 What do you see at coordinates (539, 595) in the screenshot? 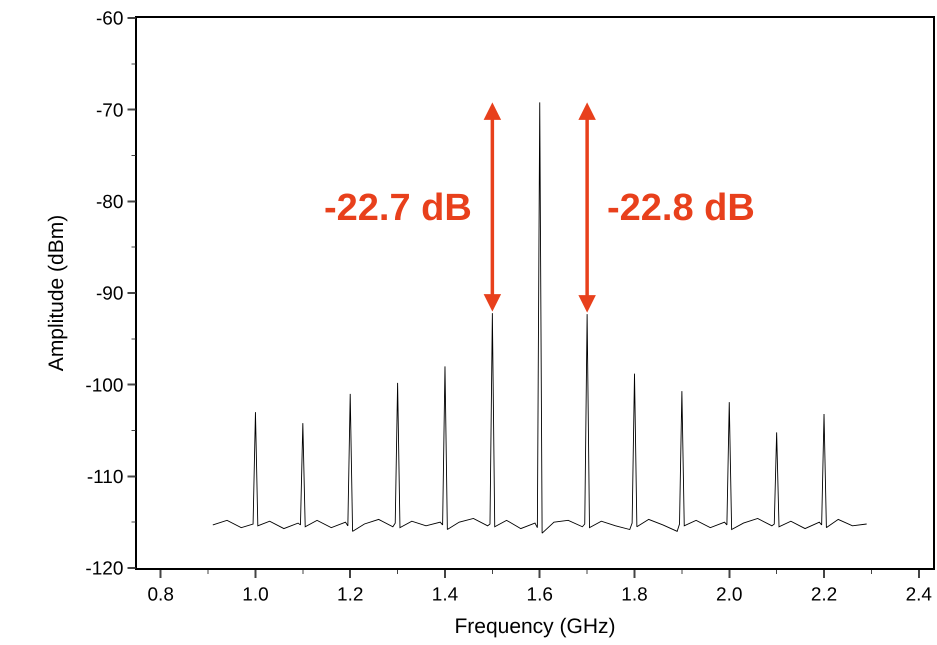
I see `x-tick-label: 1.6` at bounding box center [539, 595].